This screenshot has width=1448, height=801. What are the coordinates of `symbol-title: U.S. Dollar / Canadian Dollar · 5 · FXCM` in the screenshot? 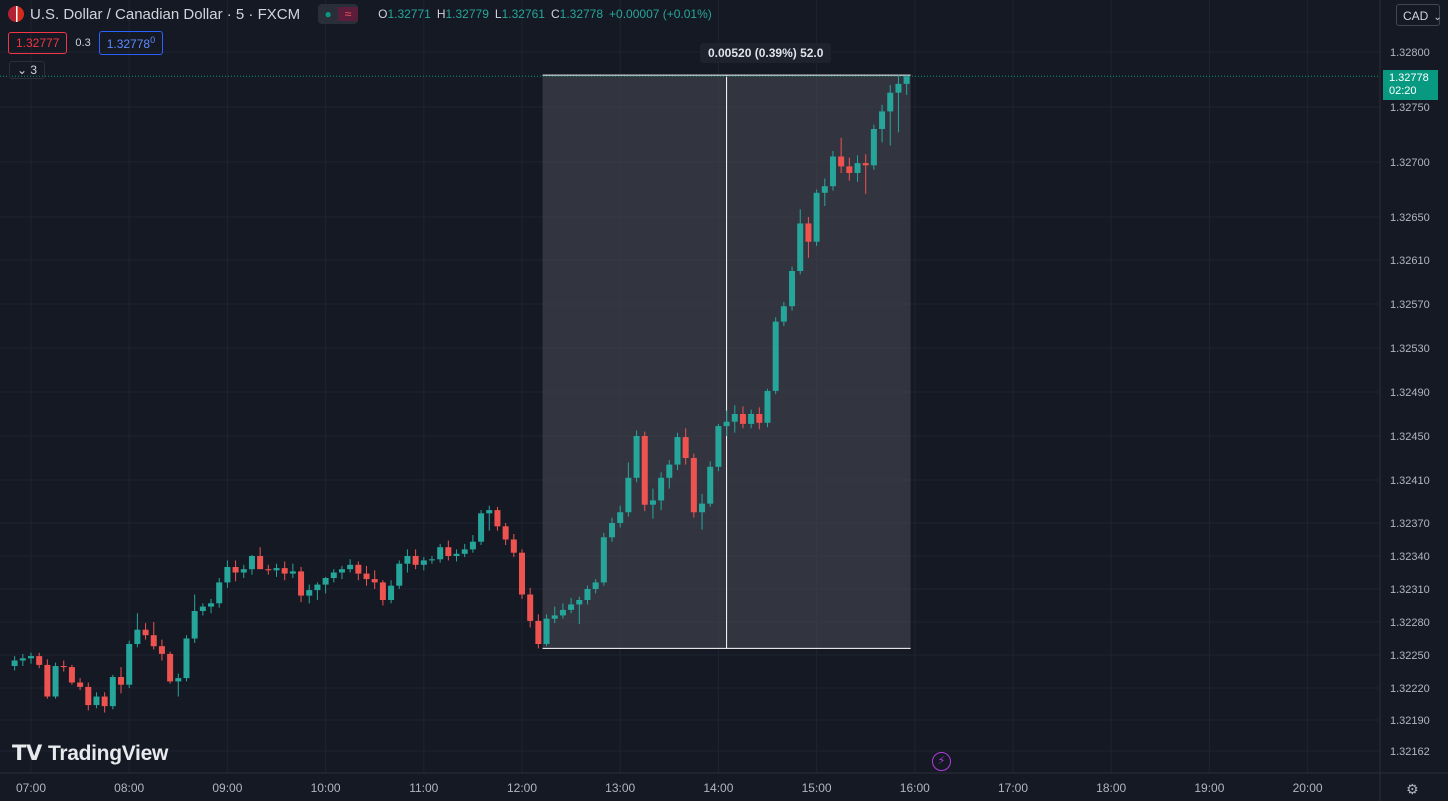 It's located at (165, 14).